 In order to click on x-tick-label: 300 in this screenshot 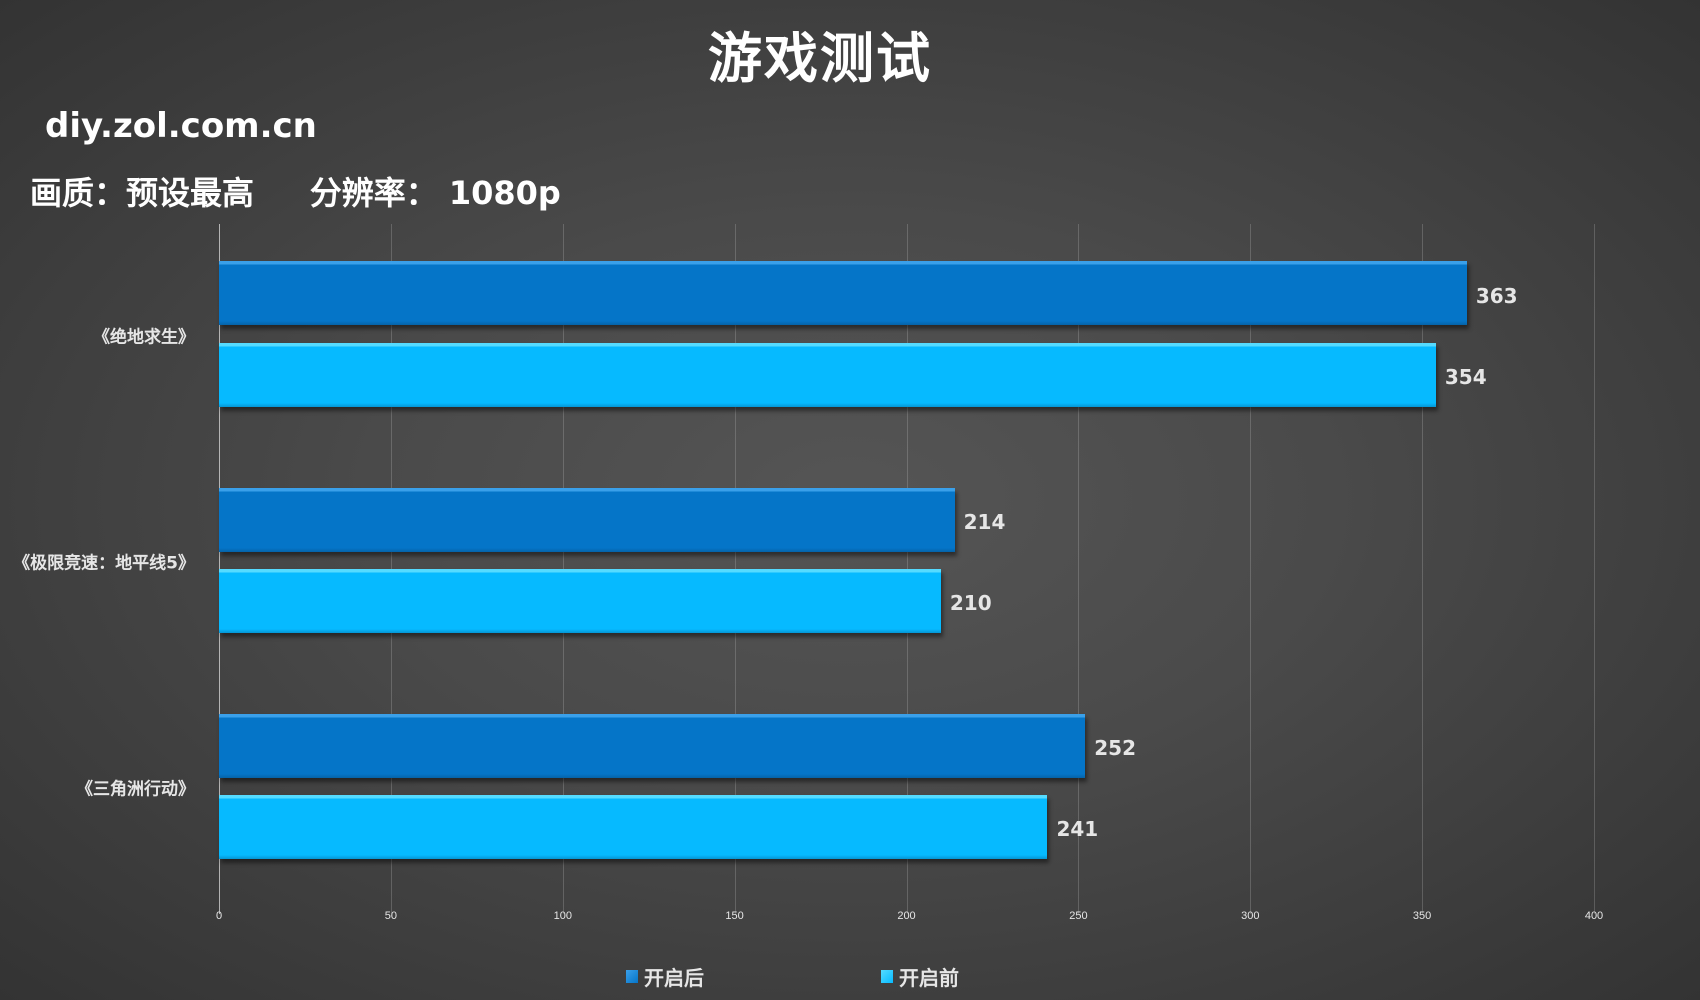, I will do `click(1250, 916)`.